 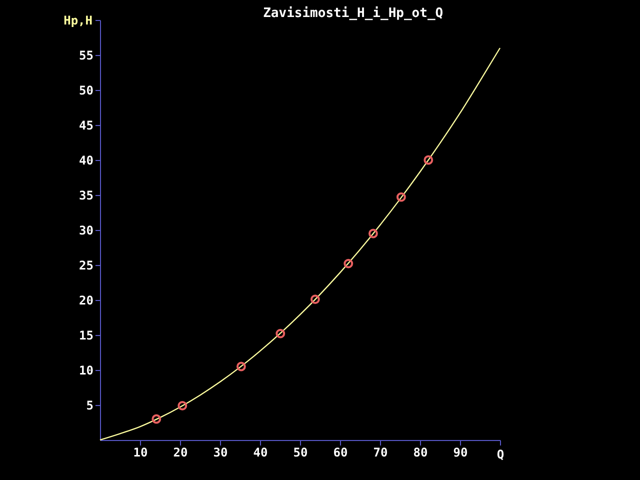 What do you see at coordinates (300, 453) in the screenshot?
I see `x-tick-label: 50` at bounding box center [300, 453].